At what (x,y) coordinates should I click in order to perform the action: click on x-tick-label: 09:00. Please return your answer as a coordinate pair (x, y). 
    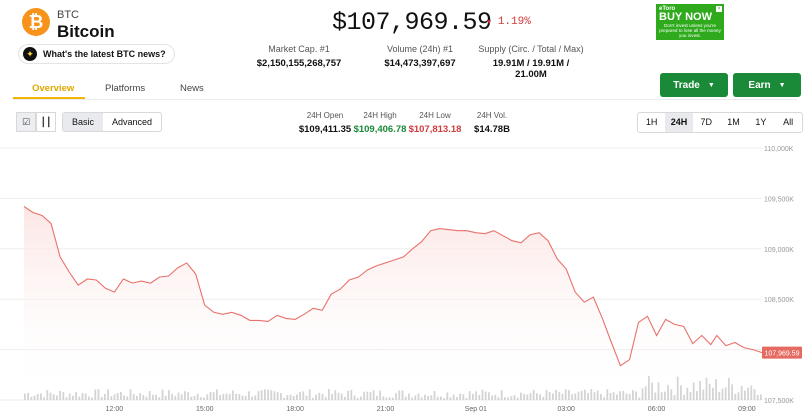
    Looking at the image, I should click on (747, 409).